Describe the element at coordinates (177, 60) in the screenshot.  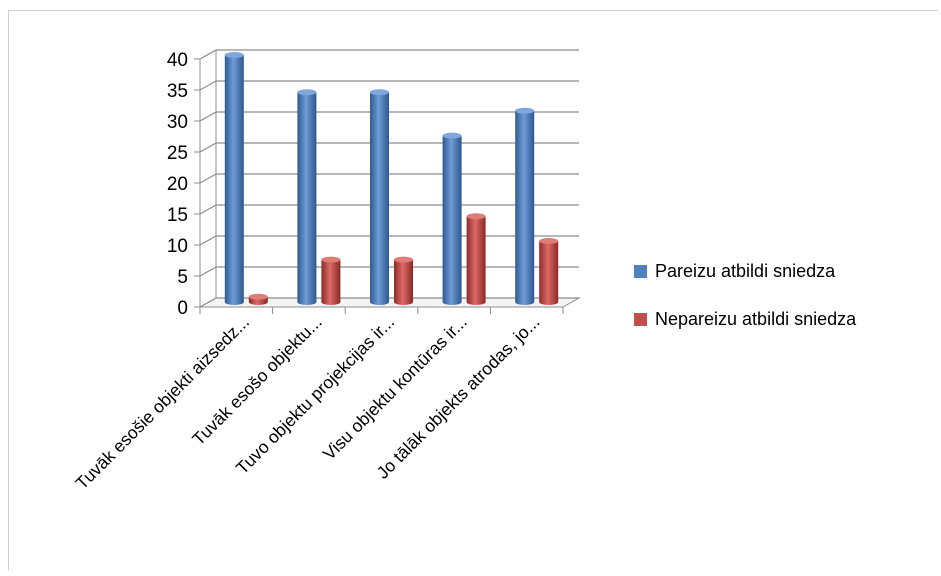
I see `y-tick-label: 40` at that location.